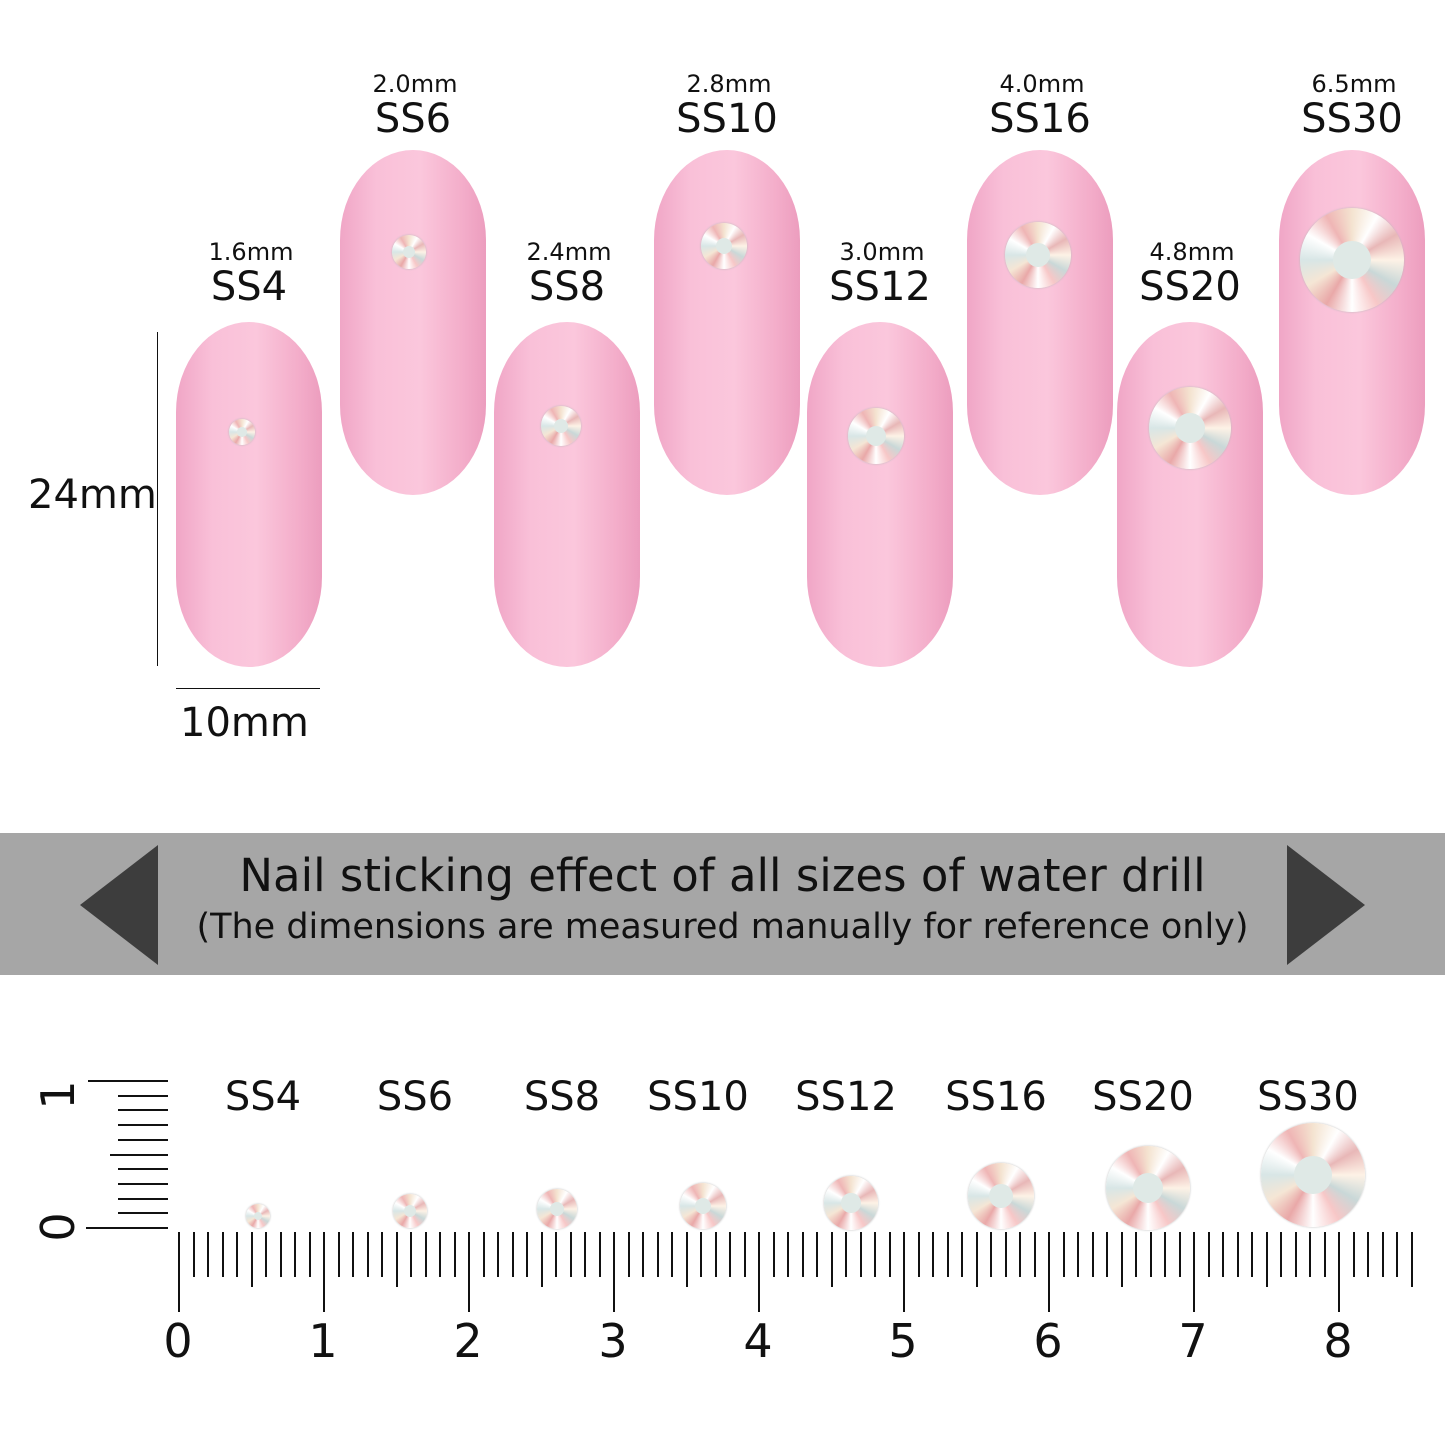 Image resolution: width=1445 pixels, height=1445 pixels. What do you see at coordinates (1338, 1341) in the screenshot?
I see `cm-label: 8` at bounding box center [1338, 1341].